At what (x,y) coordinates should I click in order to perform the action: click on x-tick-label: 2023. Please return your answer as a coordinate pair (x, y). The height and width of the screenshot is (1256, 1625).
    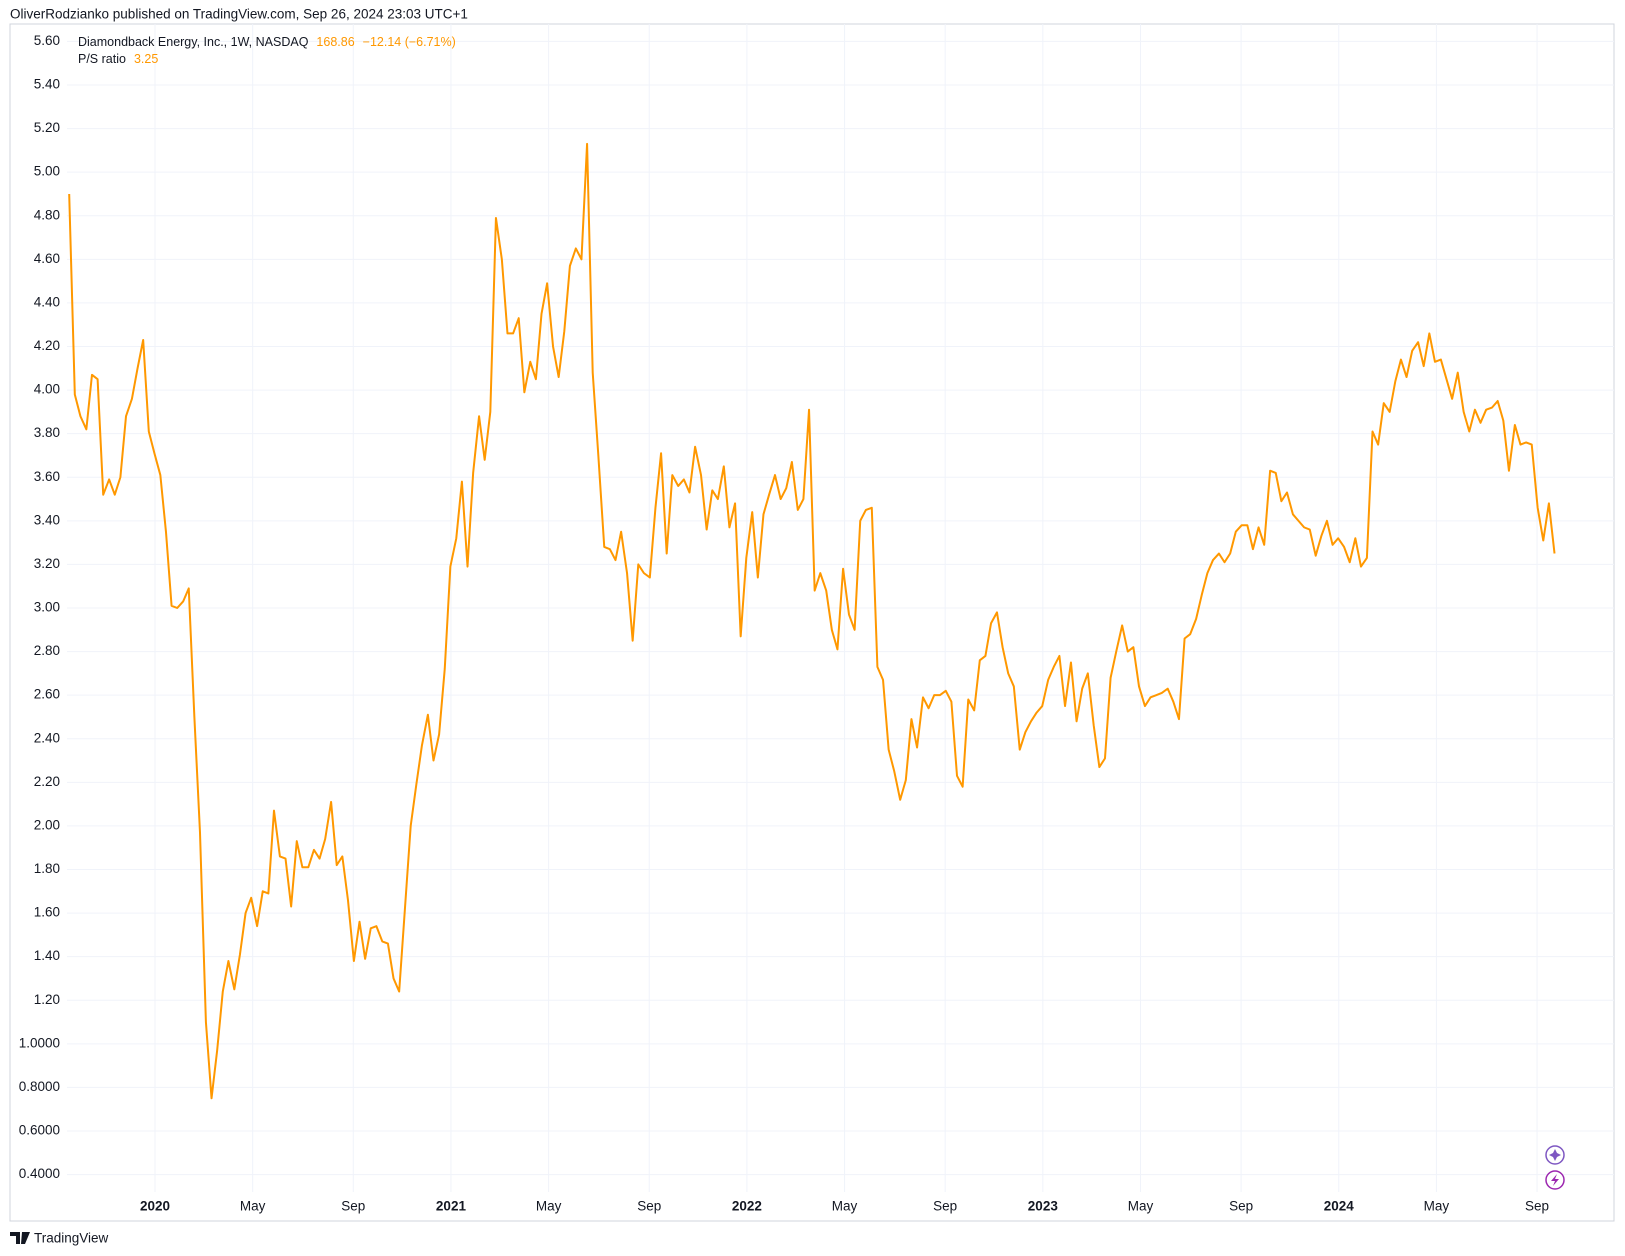
    Looking at the image, I should click on (1043, 1206).